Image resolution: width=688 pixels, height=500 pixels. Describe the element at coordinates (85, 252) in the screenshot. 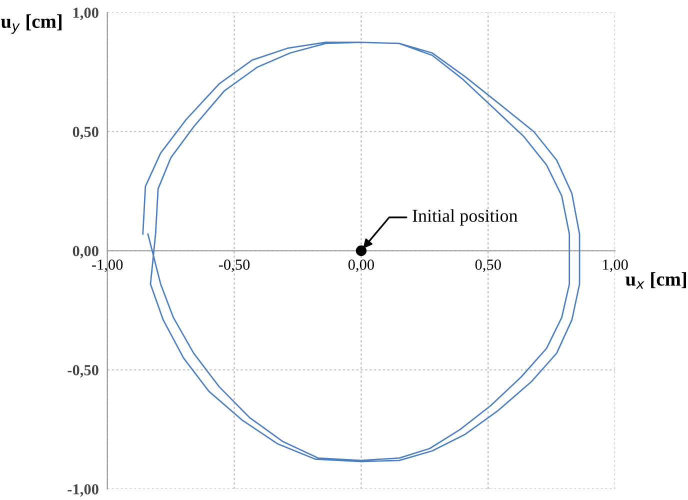

I see `y-tick-label: 0,00` at that location.